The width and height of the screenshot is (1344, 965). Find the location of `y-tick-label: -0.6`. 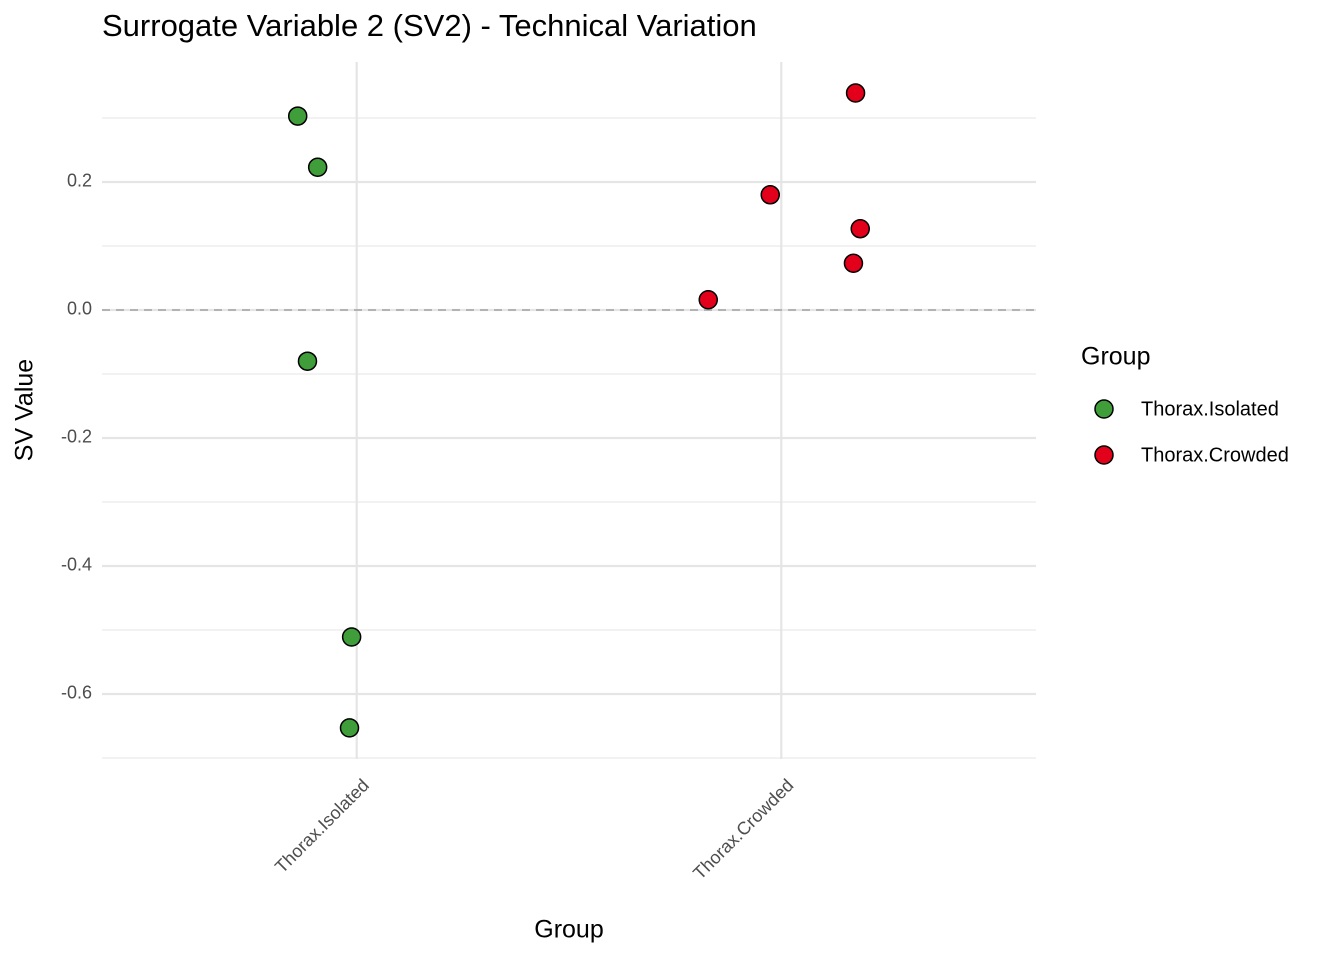

y-tick-label: -0.6 is located at coordinates (76, 693).